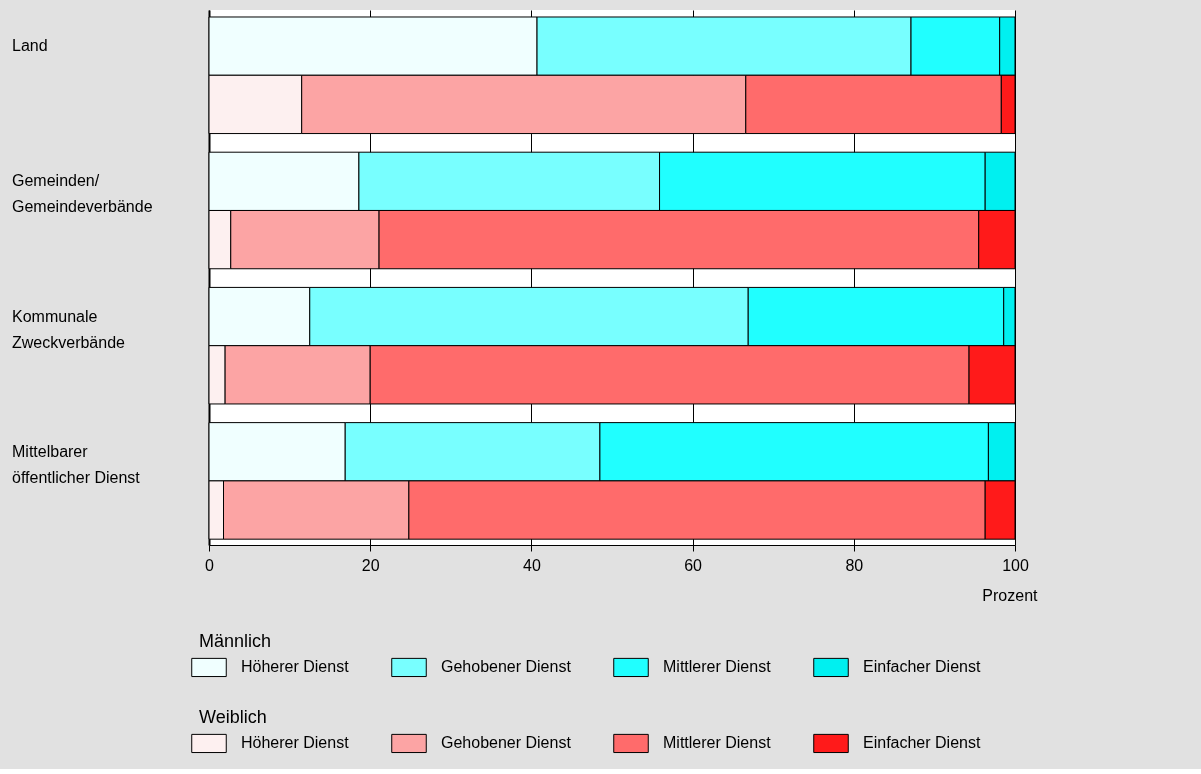 The image size is (1201, 774). What do you see at coordinates (233, 717) in the screenshot?
I see `text: Weiblich` at bounding box center [233, 717].